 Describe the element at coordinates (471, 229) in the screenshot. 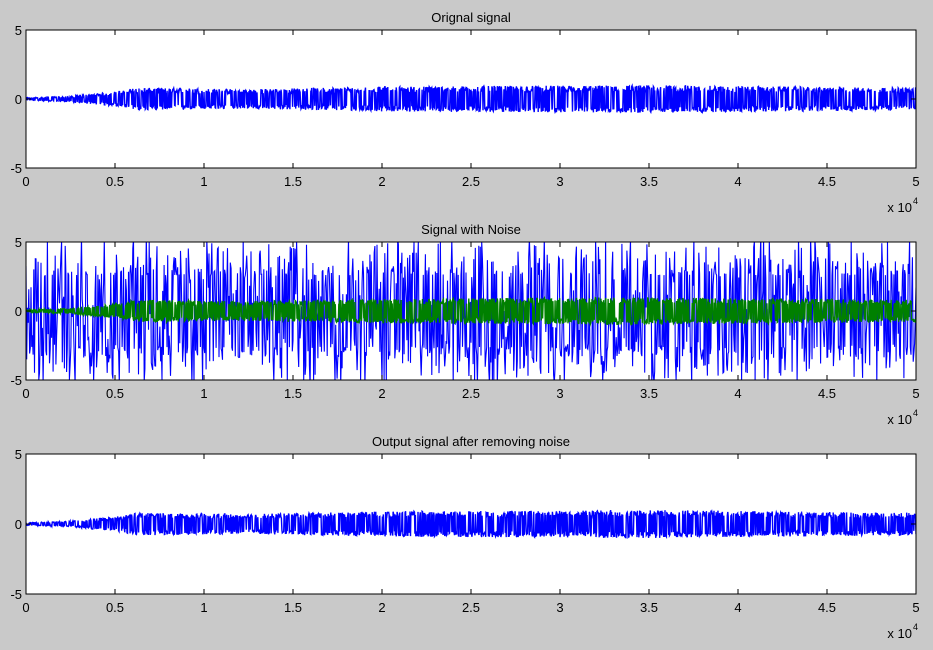

I see `subplot-title: Signal with Noise` at that location.